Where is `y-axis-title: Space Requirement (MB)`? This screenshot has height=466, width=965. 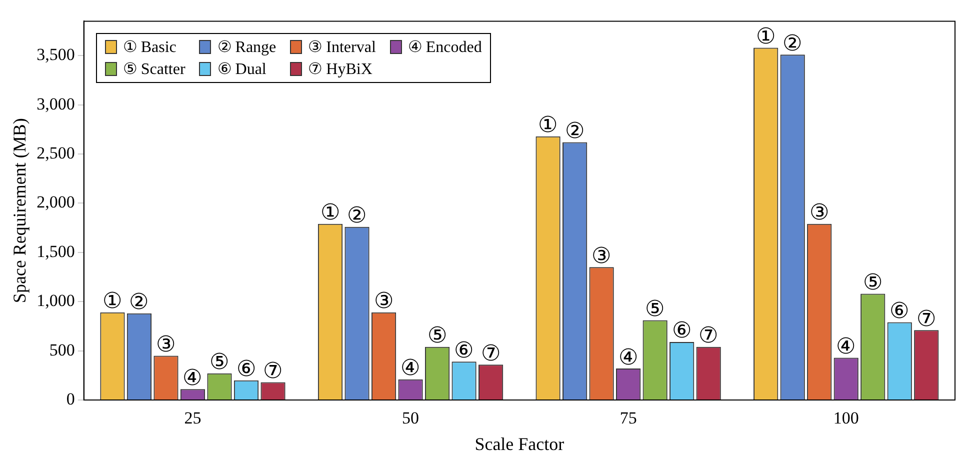
y-axis-title: Space Requirement (MB) is located at coordinates (20, 211).